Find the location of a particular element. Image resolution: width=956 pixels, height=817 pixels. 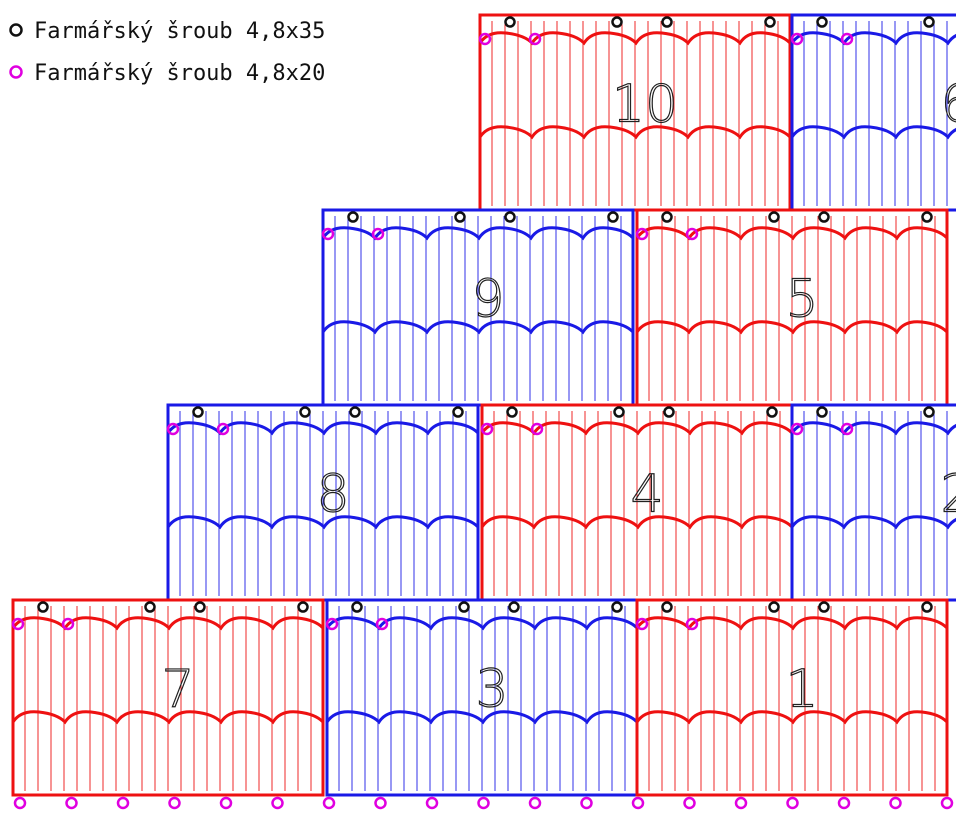

panel-2: 2 is located at coordinates (873, 502).